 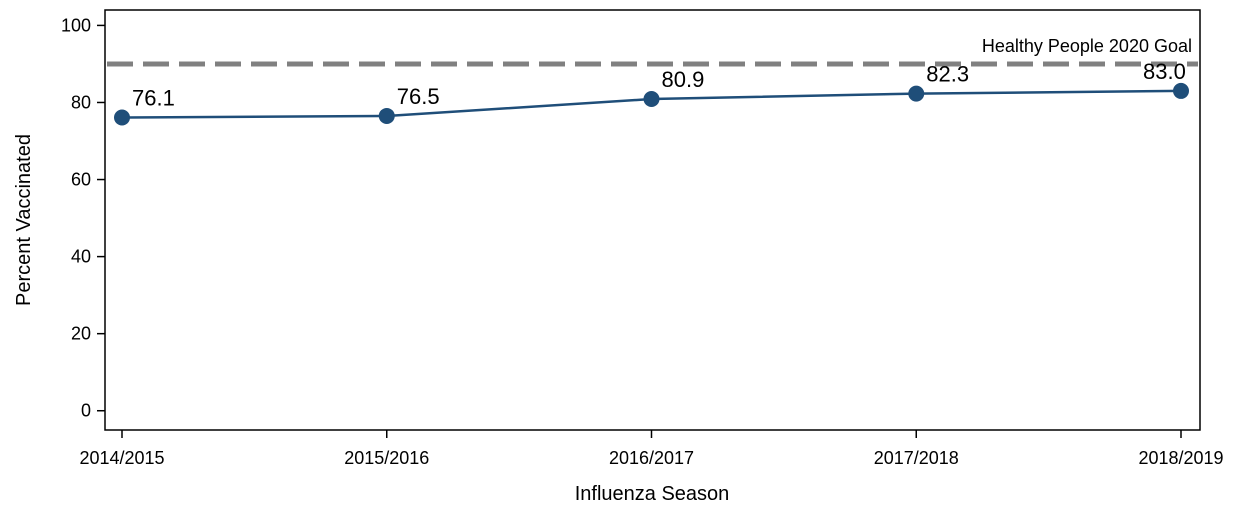 I want to click on data-label: 76.5, so click(x=418, y=96).